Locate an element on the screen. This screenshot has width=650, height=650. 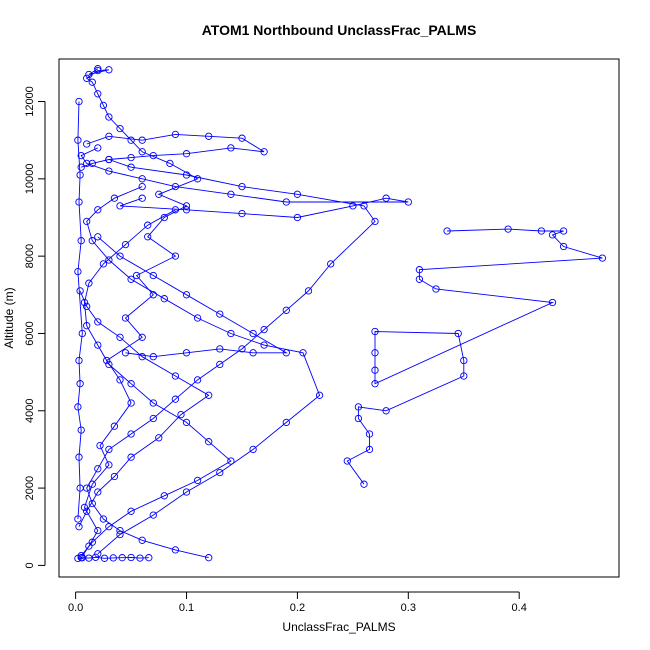
x-tick-label: 0.1 is located at coordinates (186, 608).